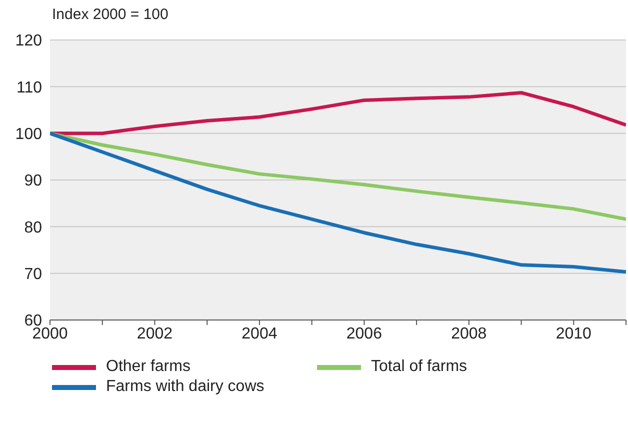  I want to click on x-tick-label: 2008, so click(469, 333).